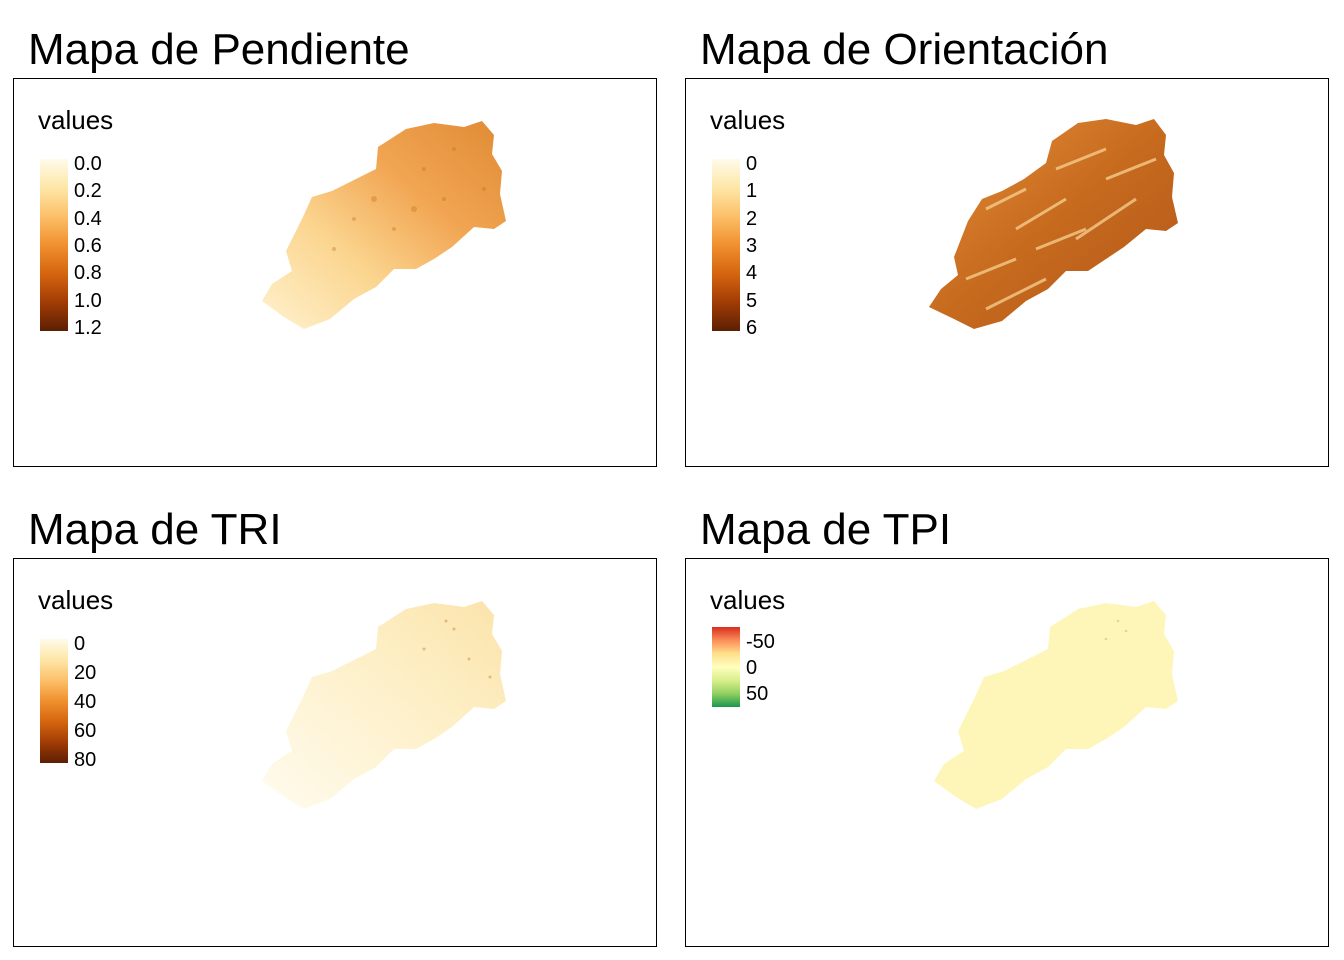 The height and width of the screenshot is (960, 1344). I want to click on legend-label: 80, so click(85, 760).